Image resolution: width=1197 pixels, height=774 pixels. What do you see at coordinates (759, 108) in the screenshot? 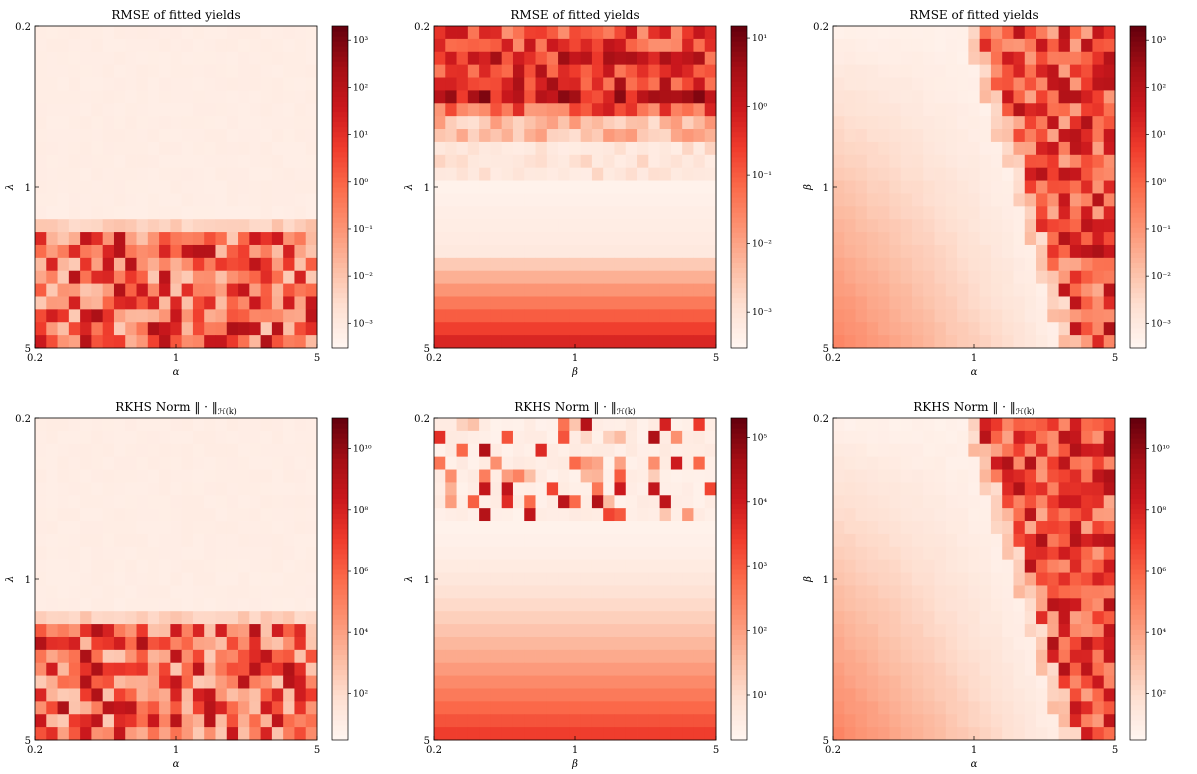
I see `colorbar-tick-label: 10⁰` at bounding box center [759, 108].